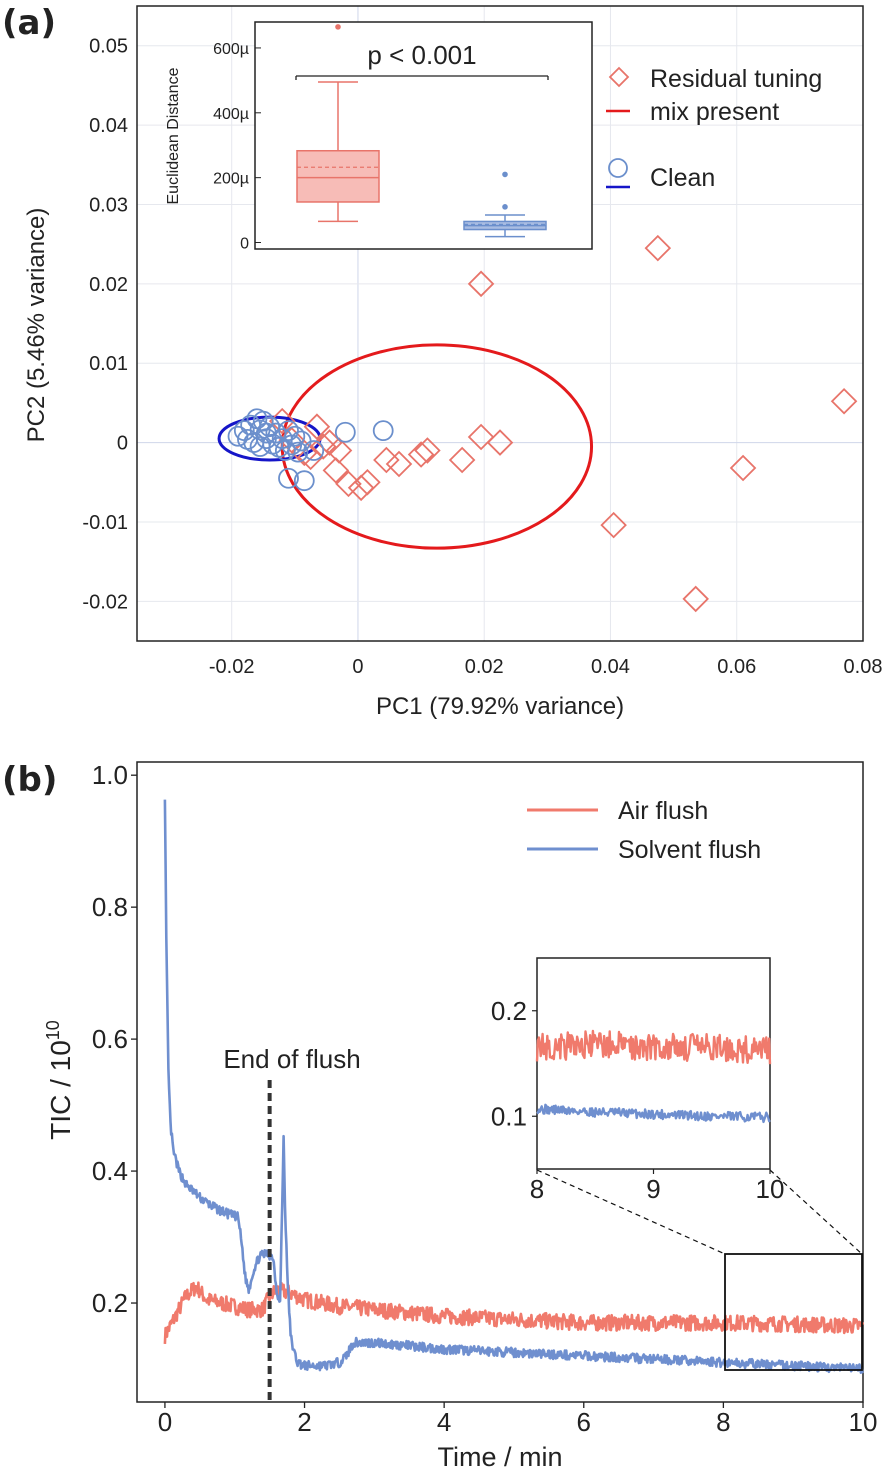  Describe the element at coordinates (110, 775) in the screenshot. I see `y-tick-label: 1.0` at that location.